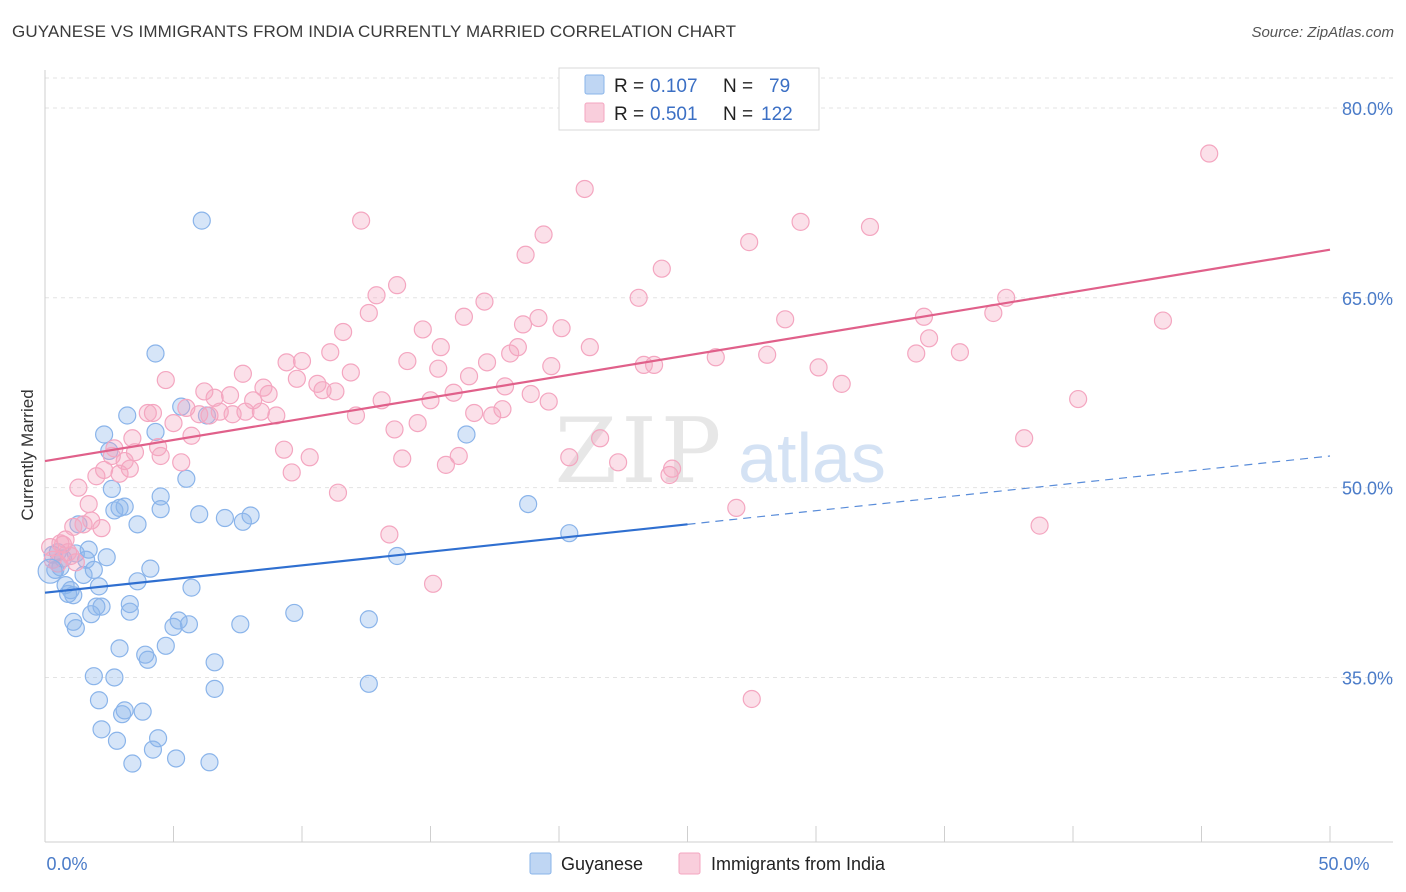 The image size is (1406, 892). I want to click on stats-r-label-0: R =, so click(629, 86).